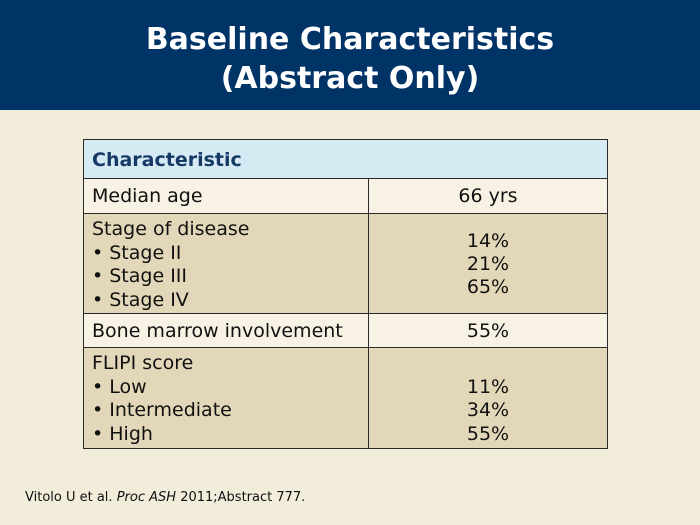  Describe the element at coordinates (171, 229) in the screenshot. I see `row-label: Stage of disease` at that location.